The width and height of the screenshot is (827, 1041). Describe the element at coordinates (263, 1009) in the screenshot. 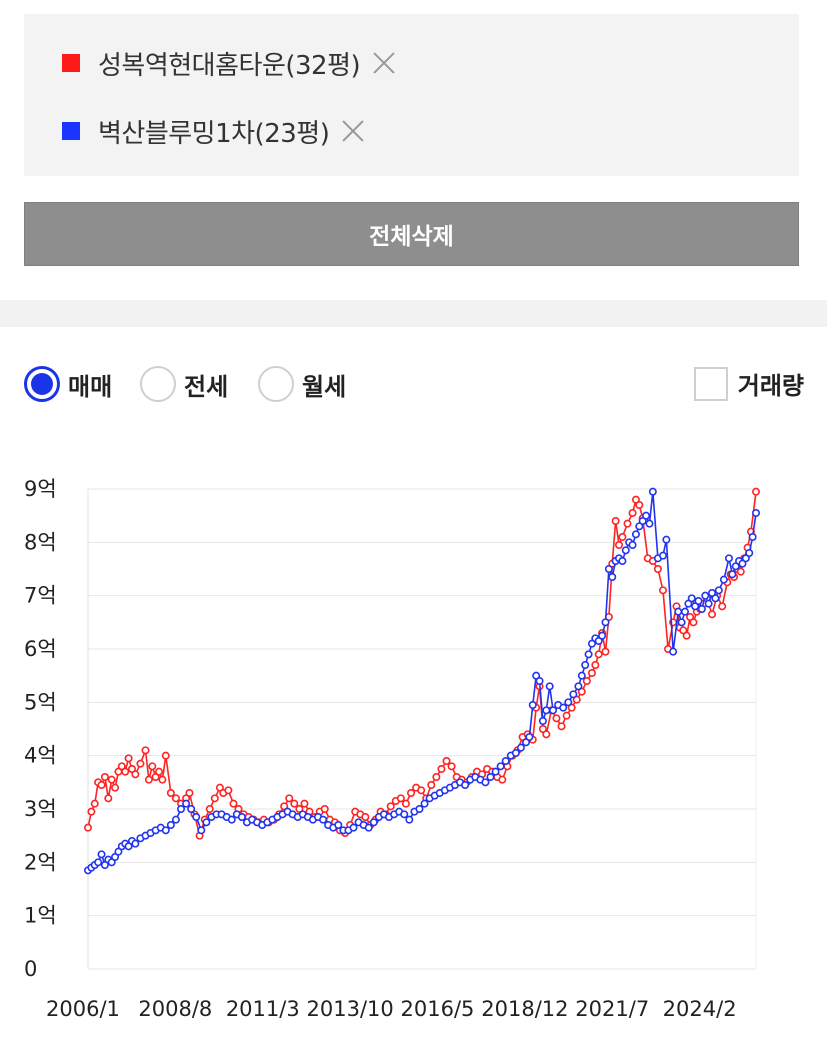

I see `x-tick-label: 2011/3` at that location.